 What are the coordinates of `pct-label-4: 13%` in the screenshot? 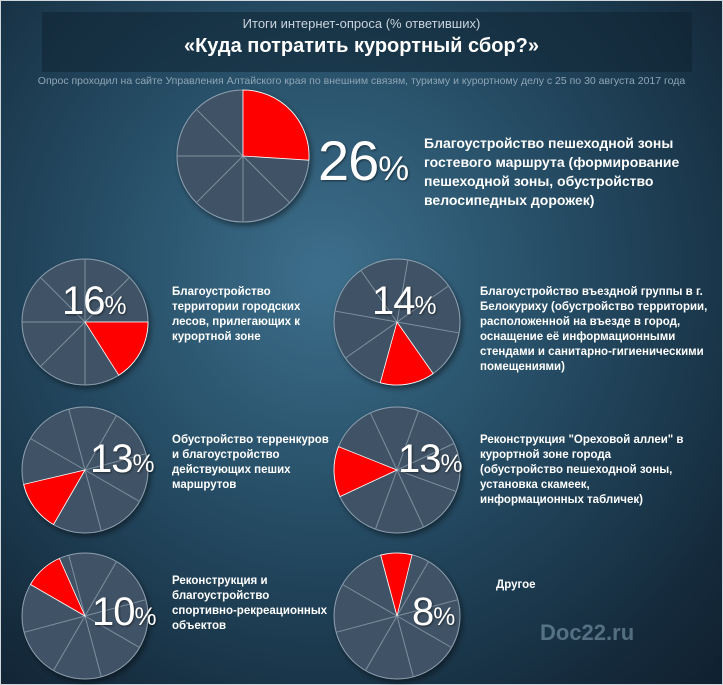 It's located at (122, 459).